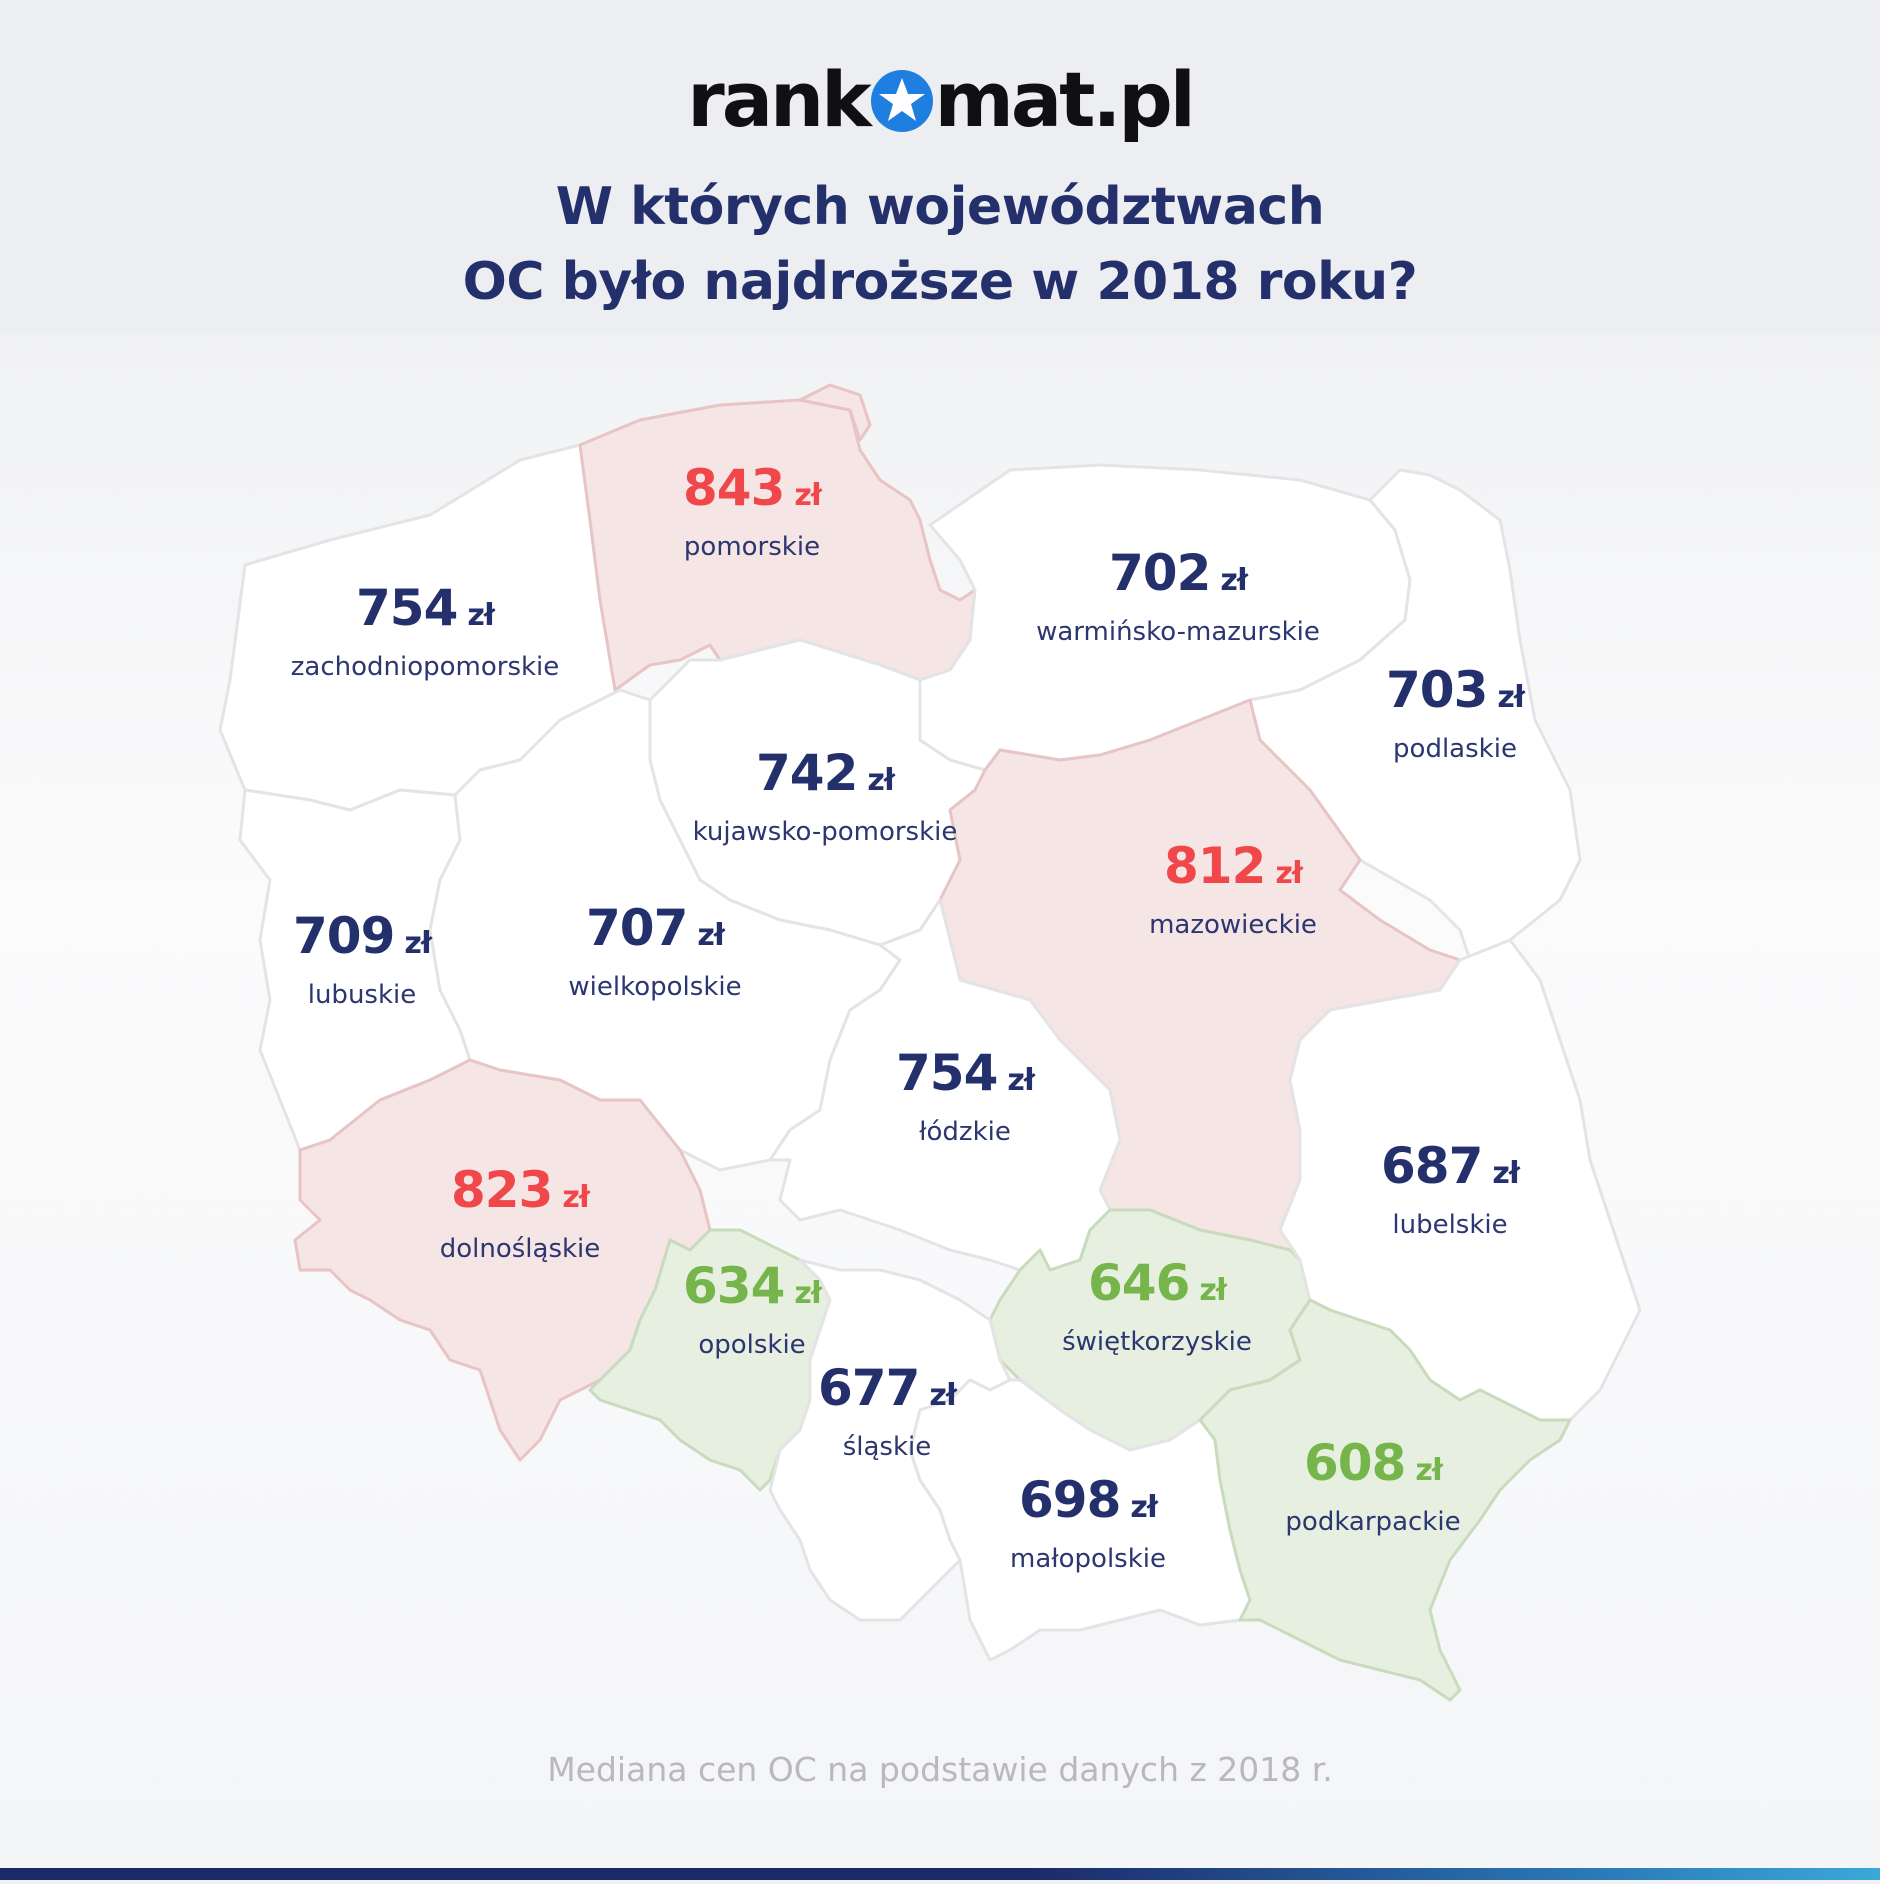 The height and width of the screenshot is (1884, 1880). I want to click on region-label-wielkopolskie: 707 zł wielkopolskie, so click(654, 952).